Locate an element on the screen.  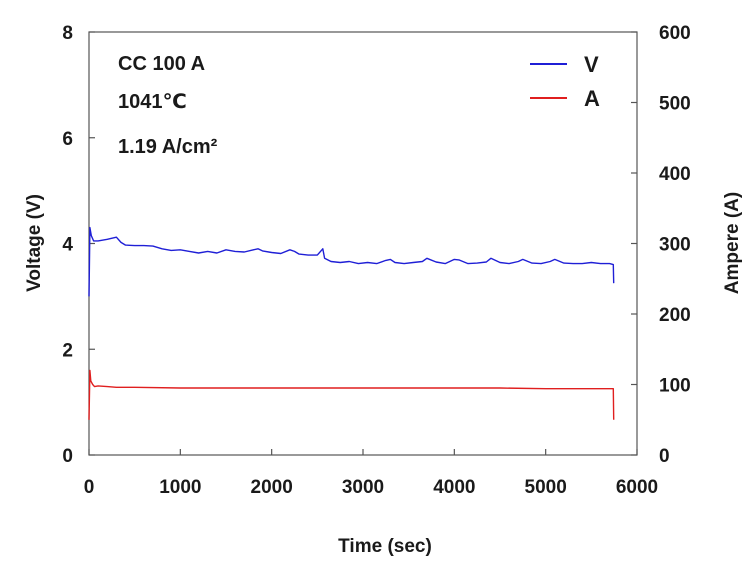
x-axis-title: Time (sec) is located at coordinates (385, 546).